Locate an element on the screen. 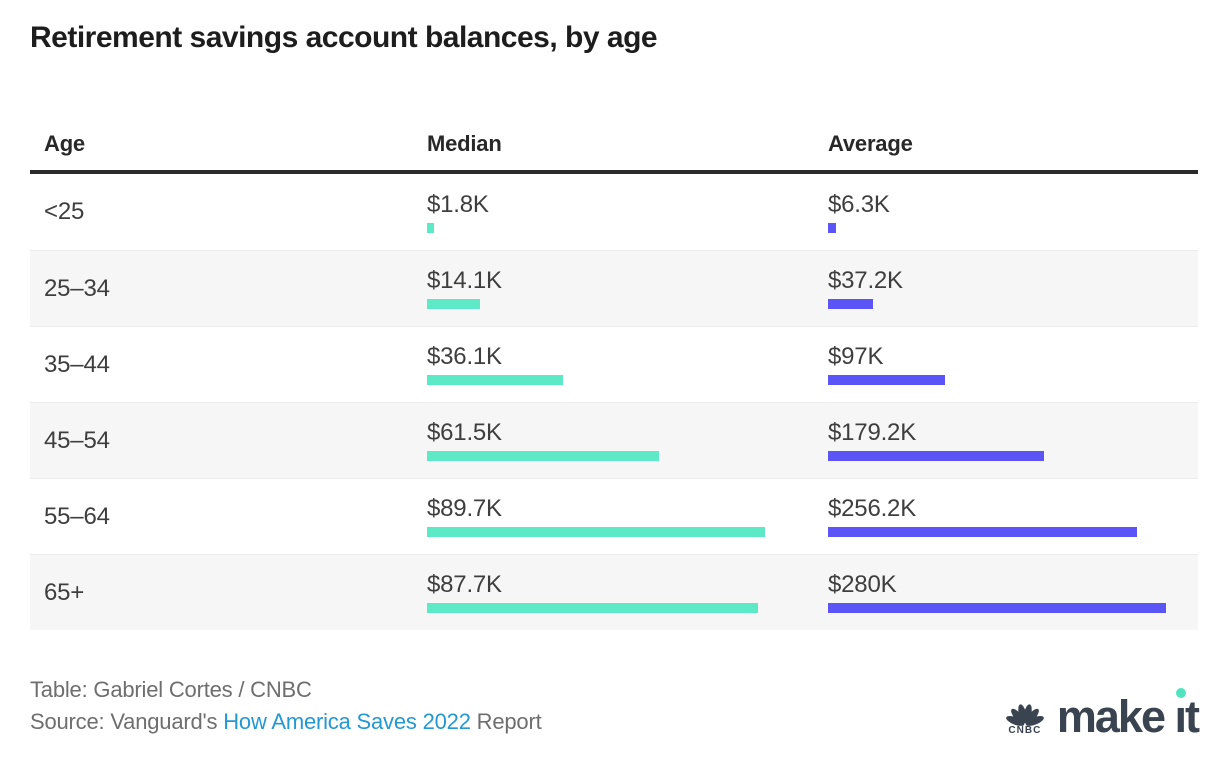 This screenshot has height=770, width=1228. source-link: How America Saves 2022 is located at coordinates (347, 721).